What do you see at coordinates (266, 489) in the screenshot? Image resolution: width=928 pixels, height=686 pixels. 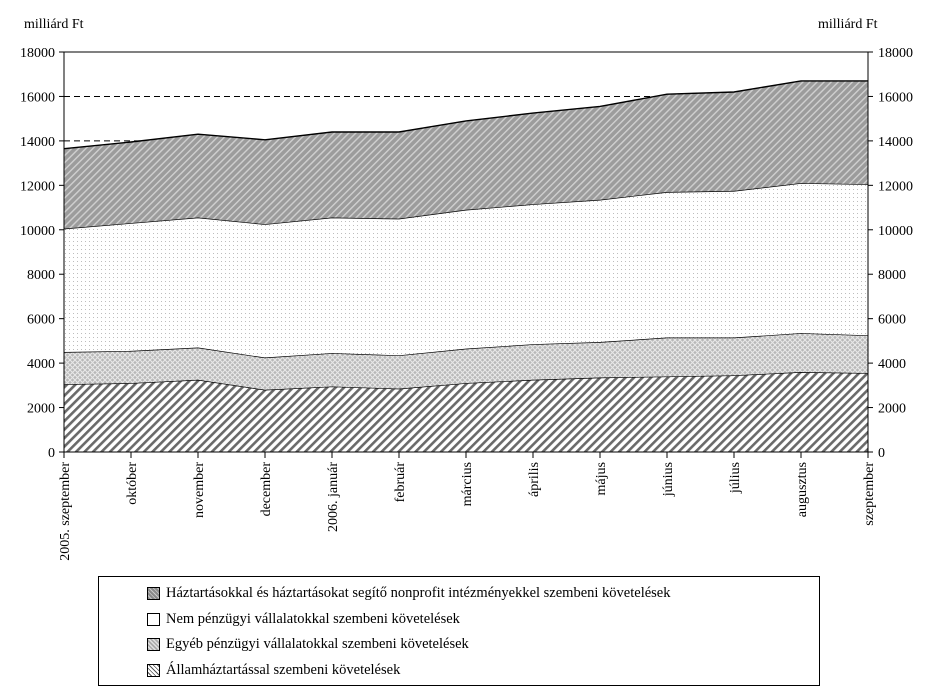 I see `x-tick-label: december` at bounding box center [266, 489].